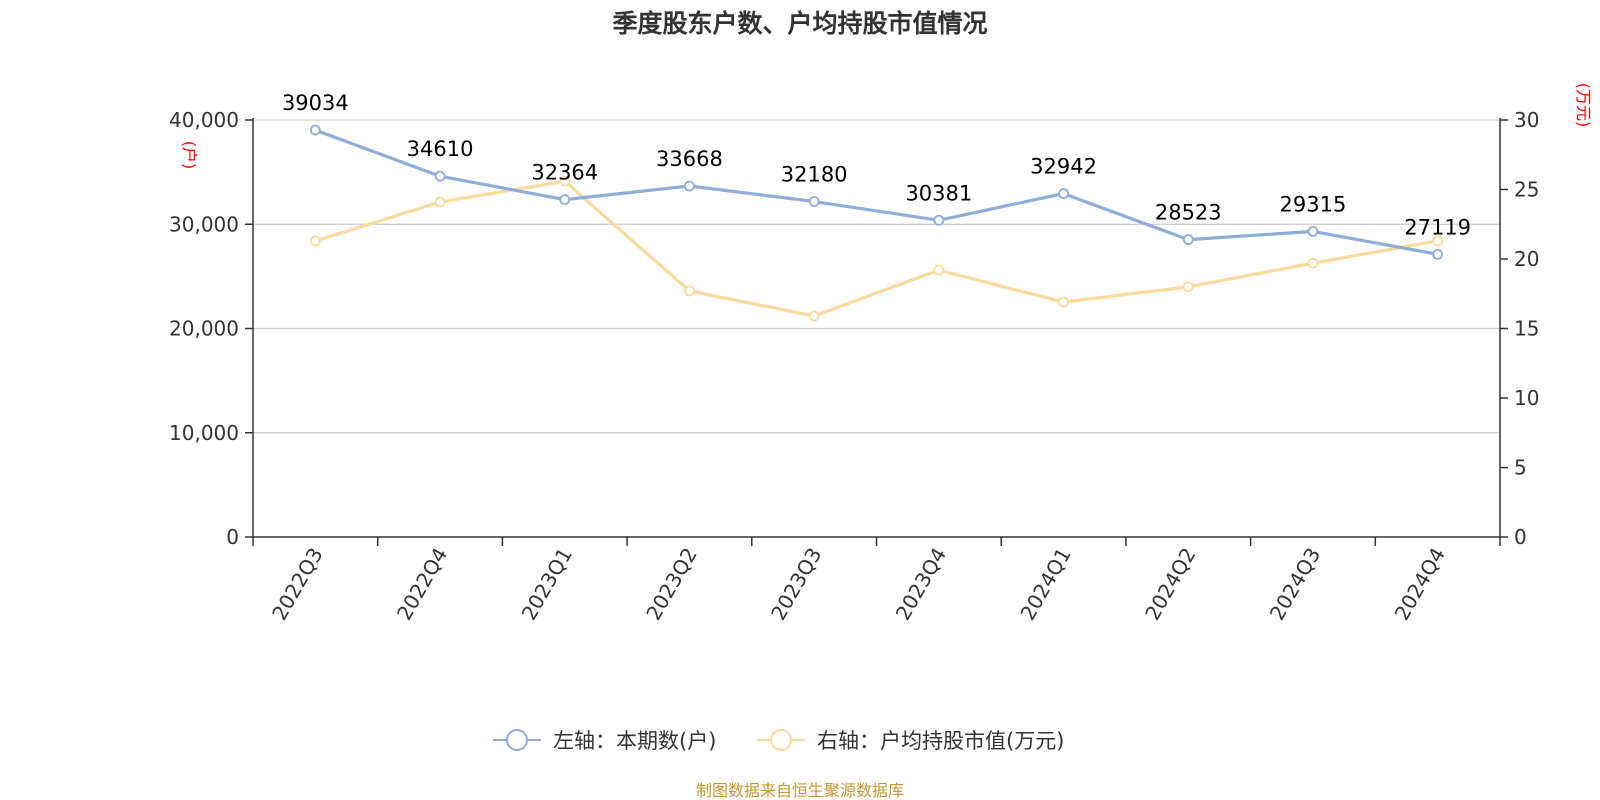 The image size is (1600, 800). I want to click on legend: 左轴：本期数(户) 右轴：户均持股市值(万元), so click(778, 741).